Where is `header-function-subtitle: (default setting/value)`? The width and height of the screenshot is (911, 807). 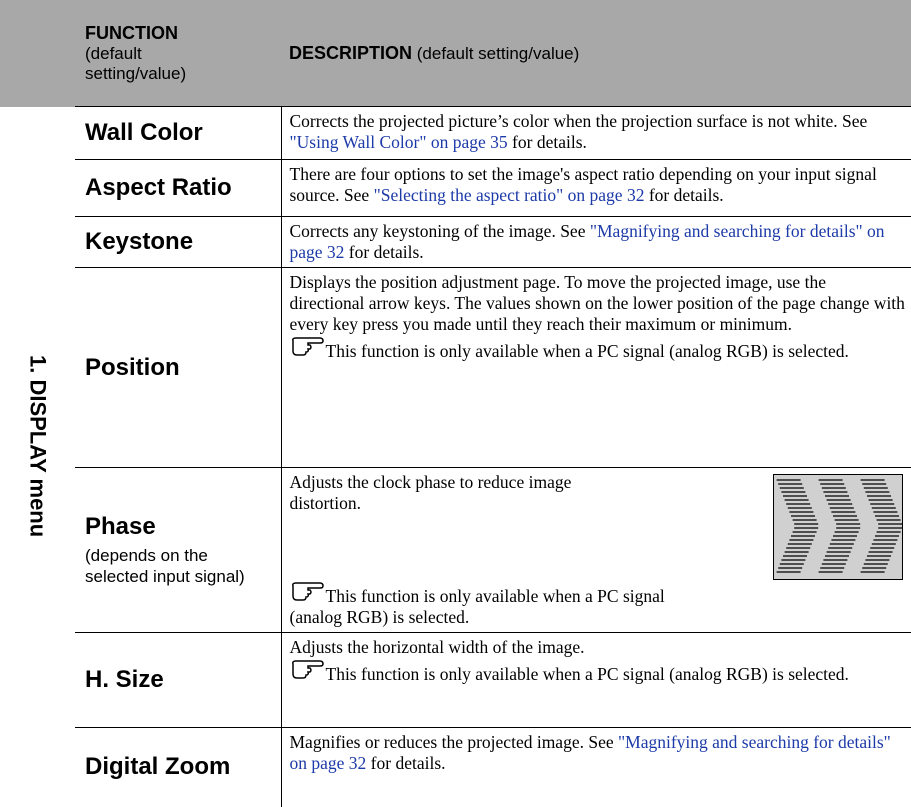 header-function-subtitle: (default setting/value) is located at coordinates (136, 63).